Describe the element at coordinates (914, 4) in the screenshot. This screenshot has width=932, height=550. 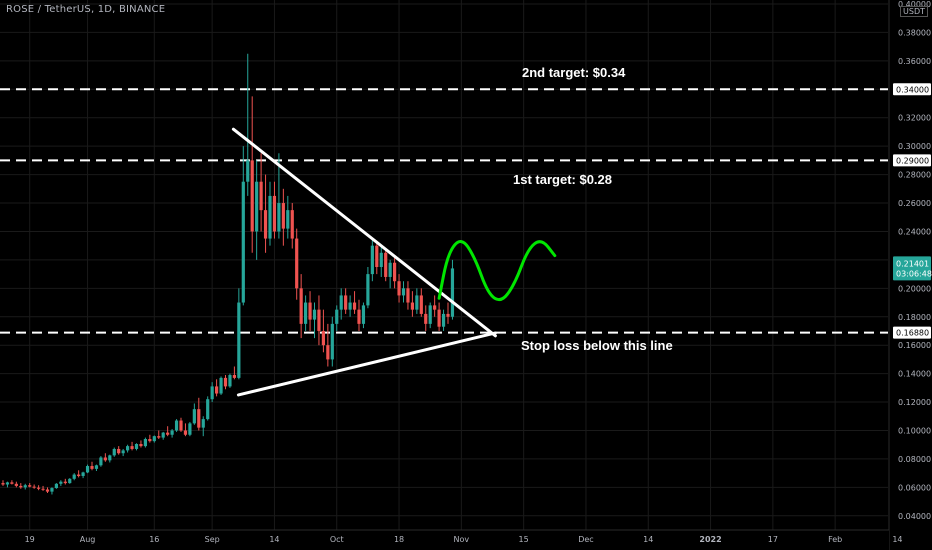
I see `price-tick-label: 0.40000` at that location.